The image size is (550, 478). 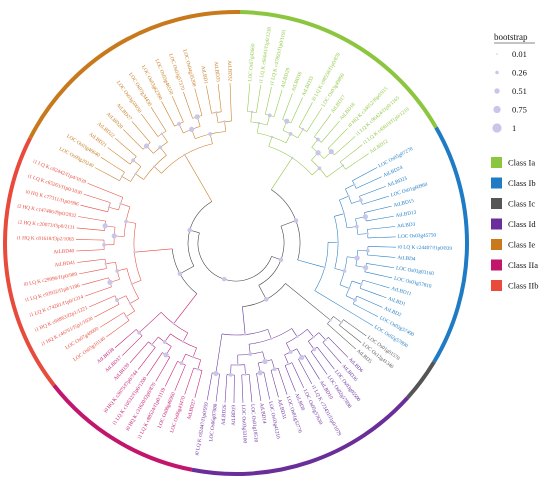 I want to click on class-legend-label: Class Id, so click(x=522, y=224).